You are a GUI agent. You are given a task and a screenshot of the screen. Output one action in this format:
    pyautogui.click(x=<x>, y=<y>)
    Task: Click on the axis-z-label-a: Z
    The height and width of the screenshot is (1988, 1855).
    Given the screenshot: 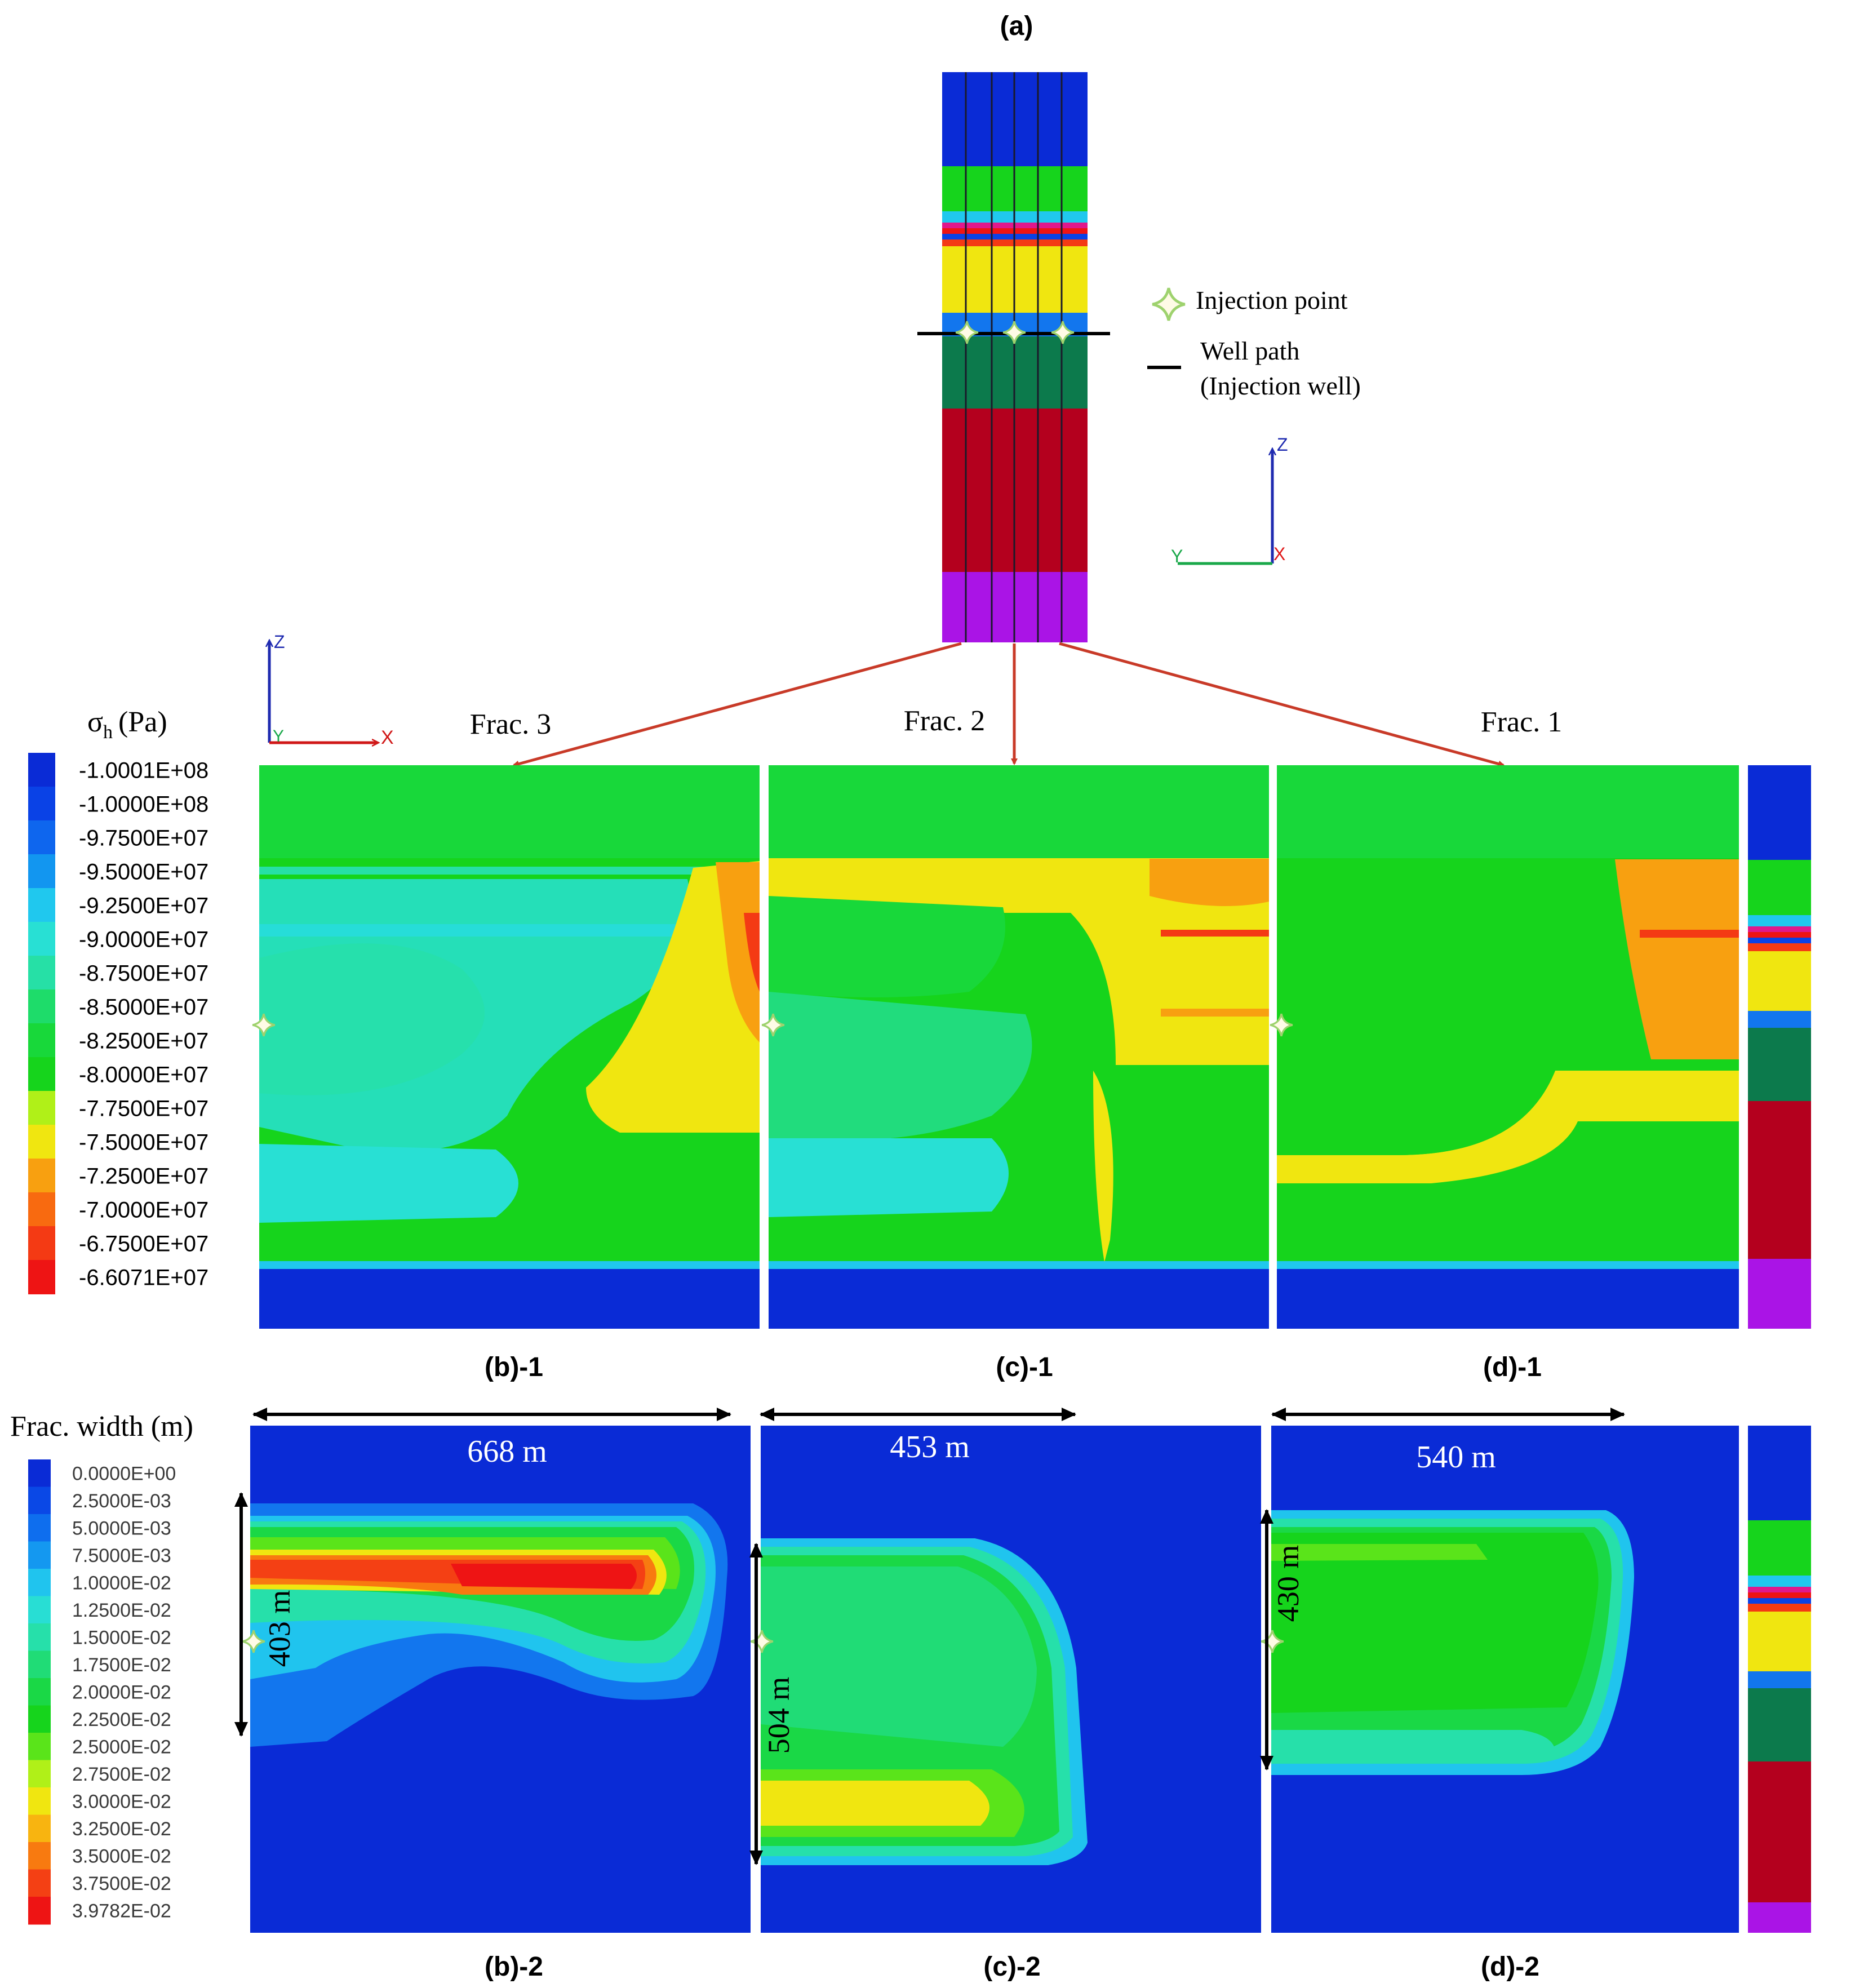 What is the action you would take?
    pyautogui.click(x=1282, y=444)
    